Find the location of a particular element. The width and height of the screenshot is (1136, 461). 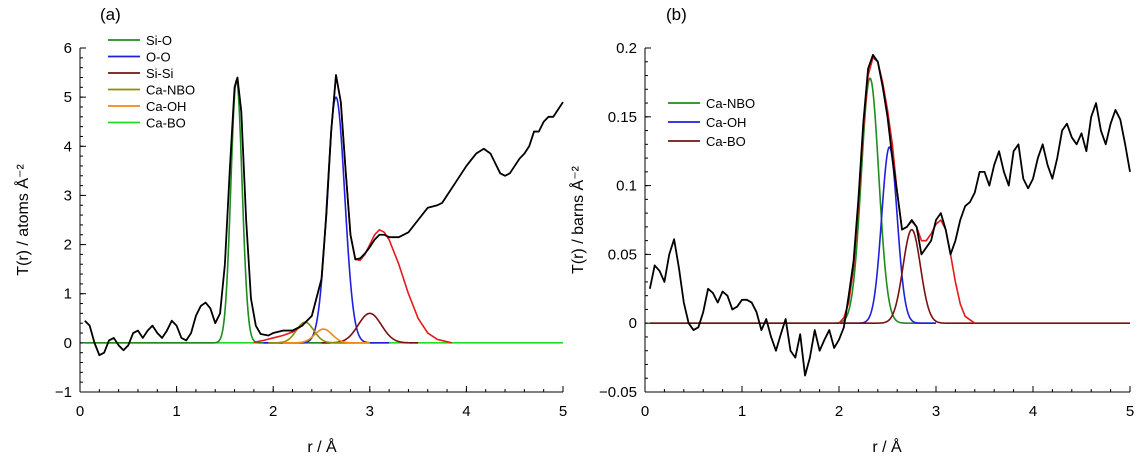

panel-b-legend-label: Ca-OH is located at coordinates (726, 122).